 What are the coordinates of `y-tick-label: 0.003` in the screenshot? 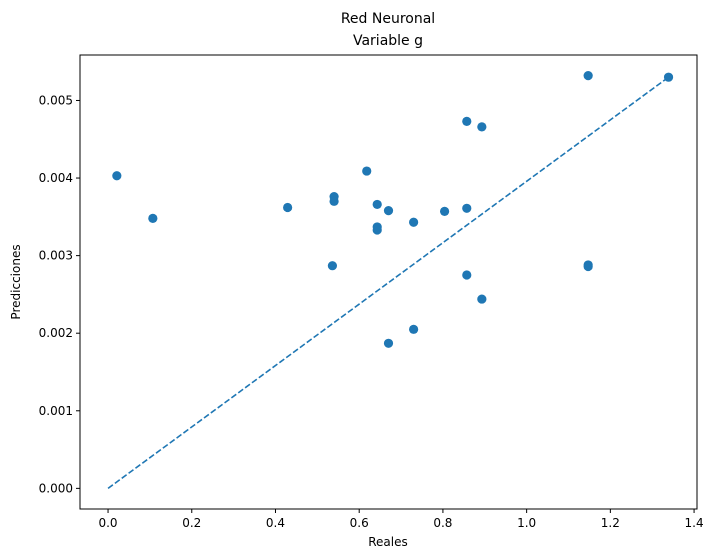 It's located at (56, 256).